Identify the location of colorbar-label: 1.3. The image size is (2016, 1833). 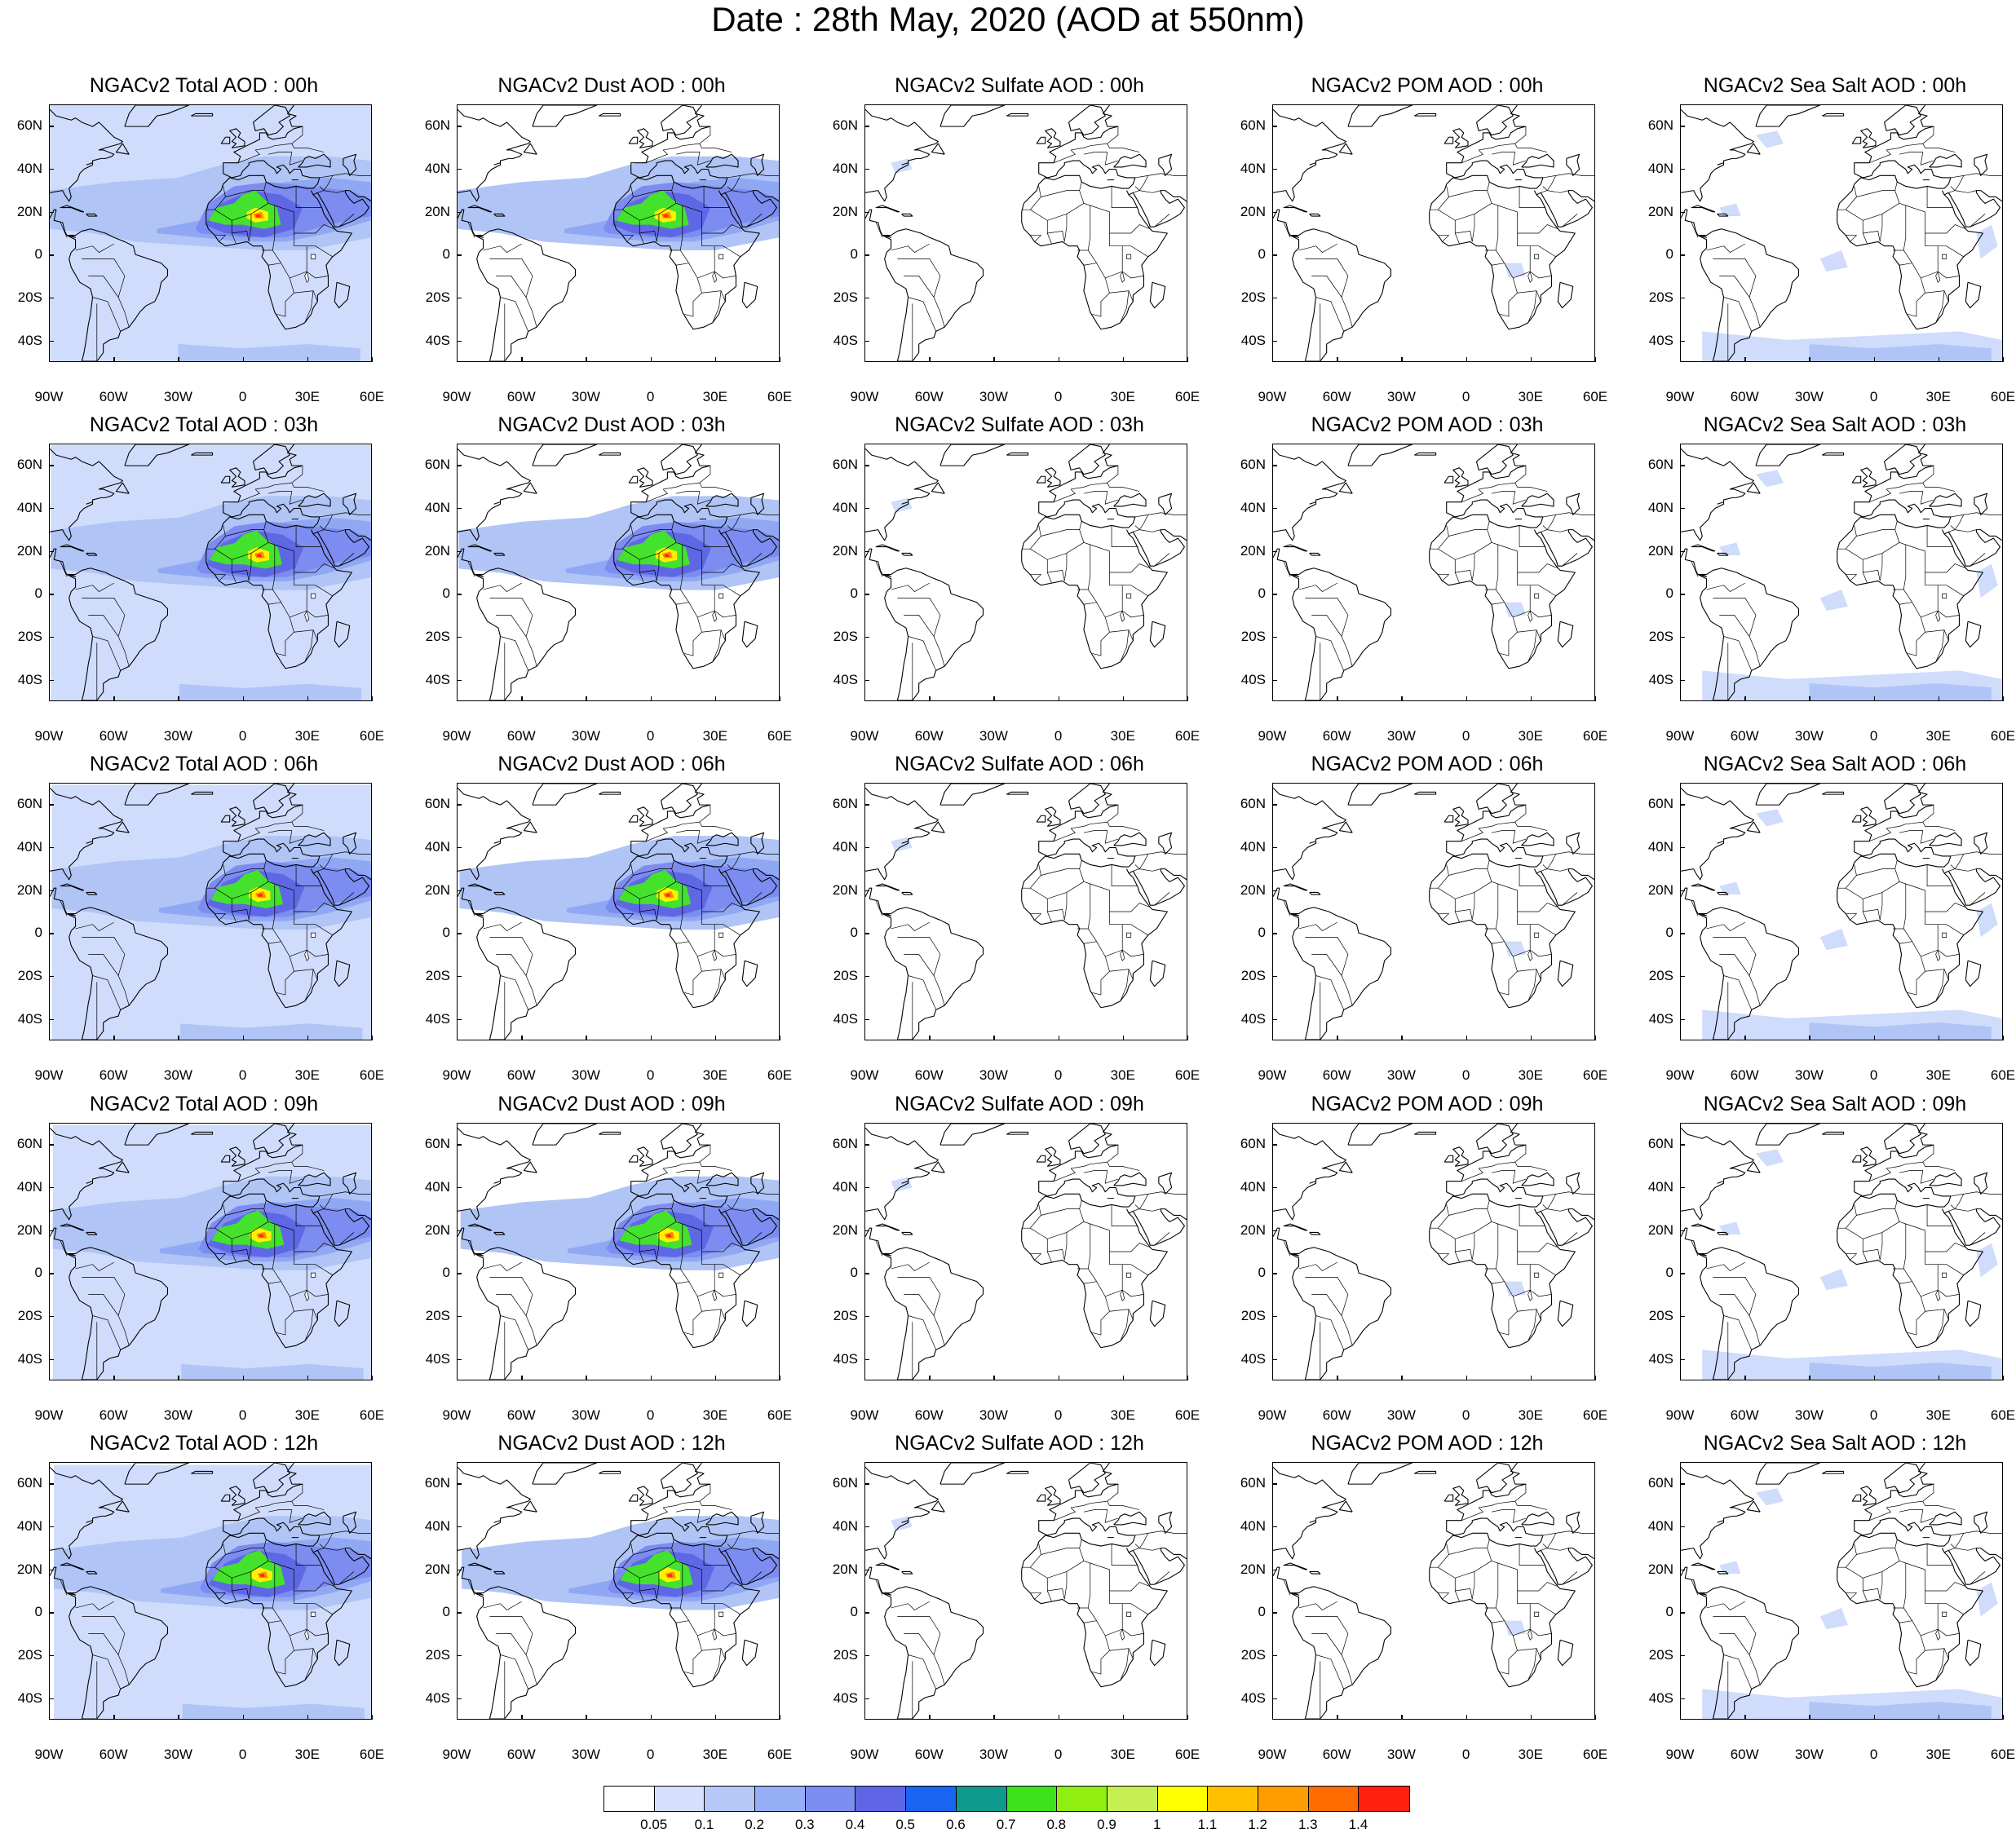
(1308, 1825).